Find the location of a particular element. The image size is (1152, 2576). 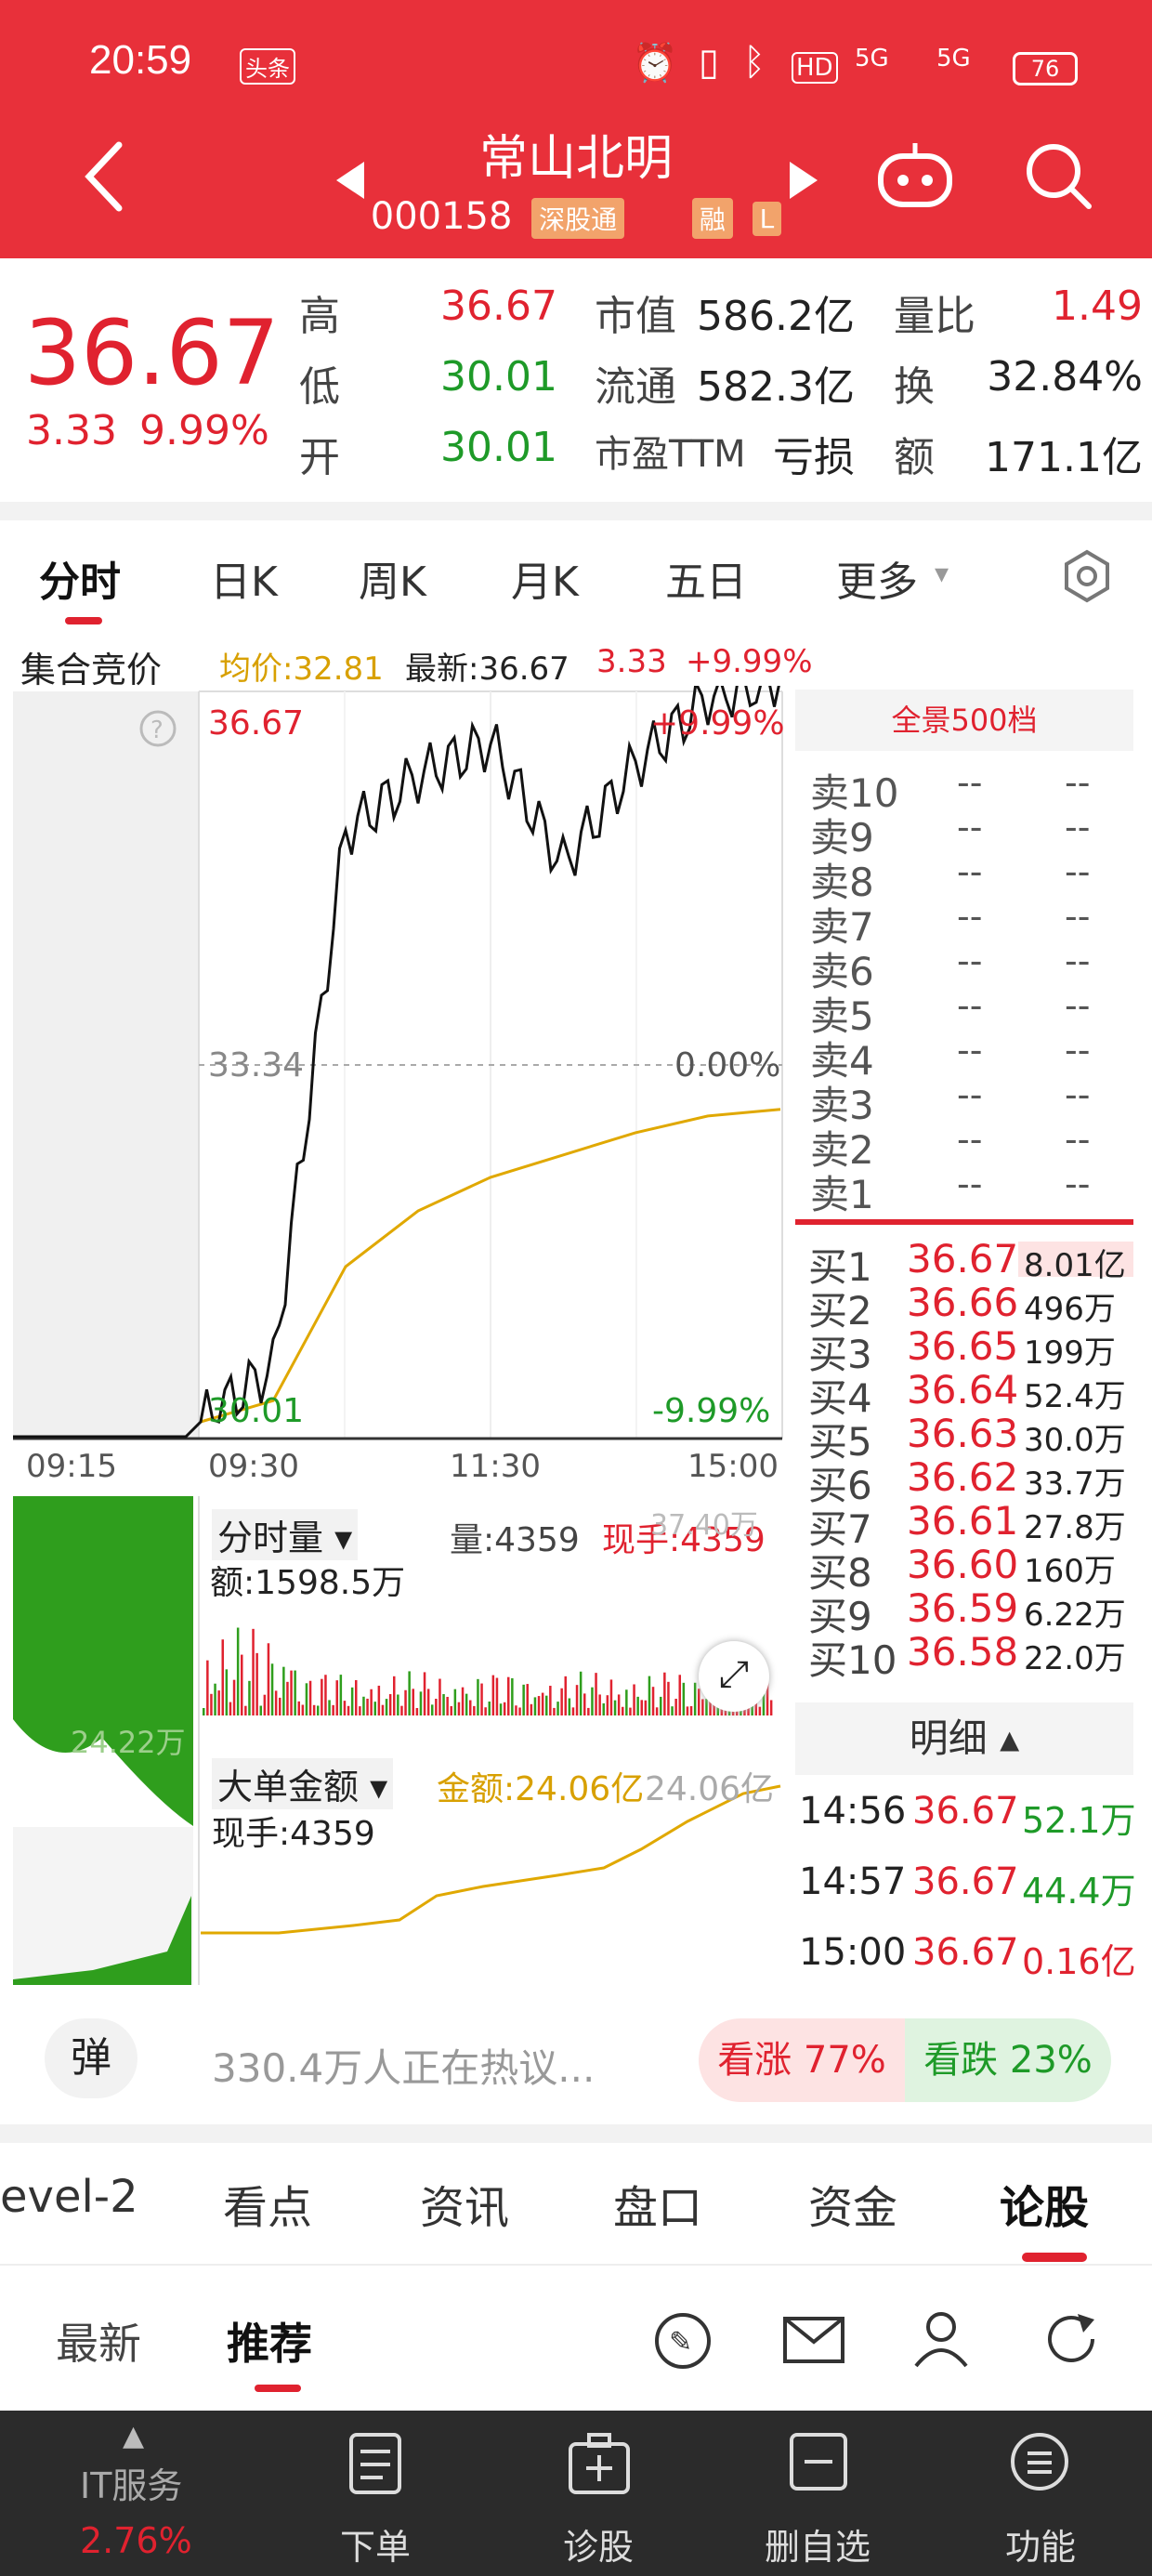

bullish-button: 看涨 77% is located at coordinates (802, 2060).